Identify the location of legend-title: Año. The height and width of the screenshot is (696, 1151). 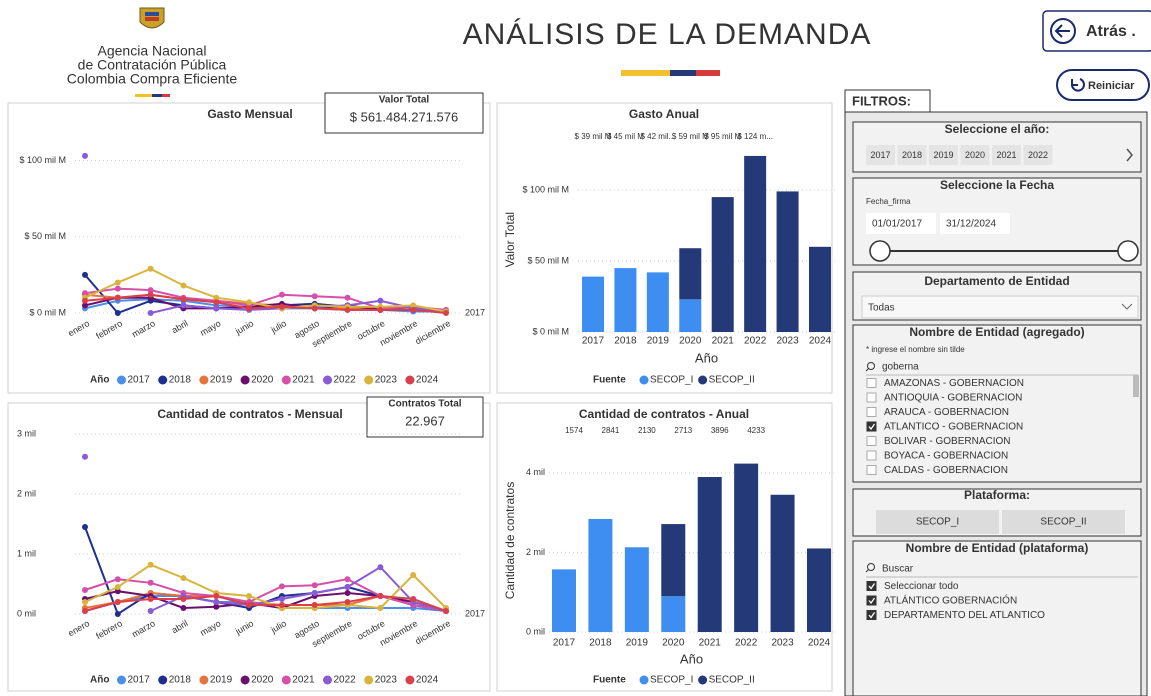
(99, 680).